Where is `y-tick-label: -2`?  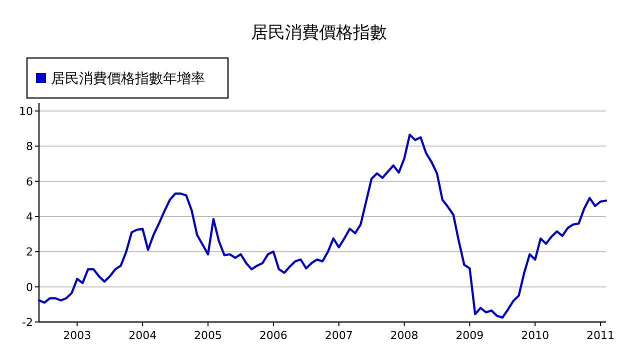 y-tick-label: -2 is located at coordinates (27, 322).